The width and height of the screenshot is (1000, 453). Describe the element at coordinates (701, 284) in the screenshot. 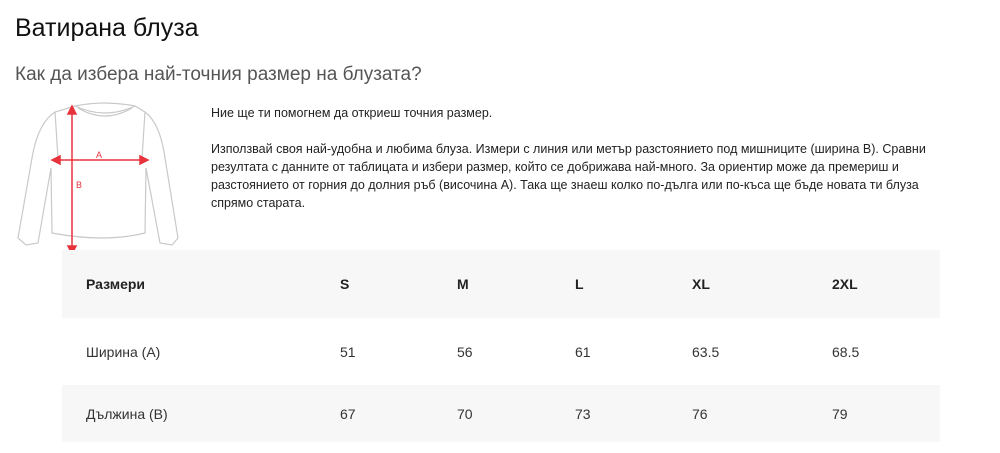

I see `header-xl: XL` at that location.